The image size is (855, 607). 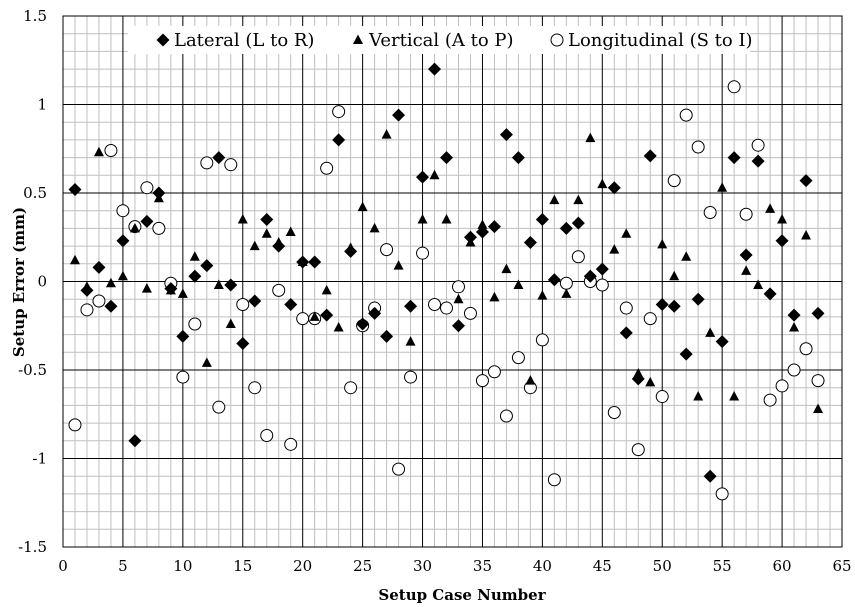 I want to click on x-tick-label: 25, so click(x=362, y=566).